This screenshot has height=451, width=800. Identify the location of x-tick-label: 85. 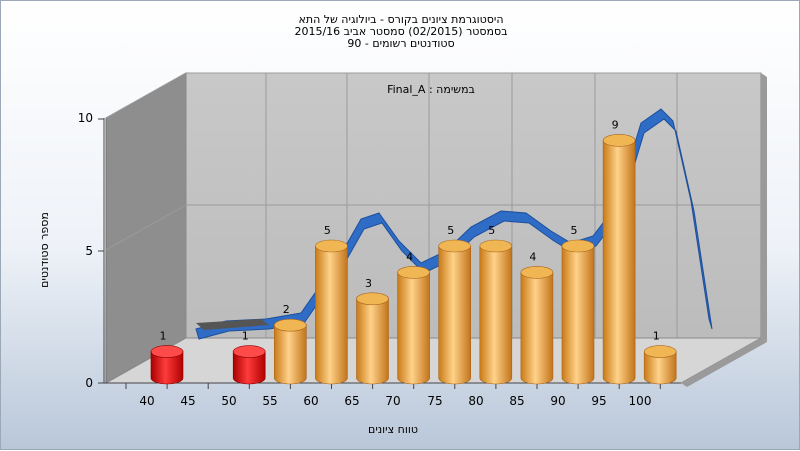
(516, 401).